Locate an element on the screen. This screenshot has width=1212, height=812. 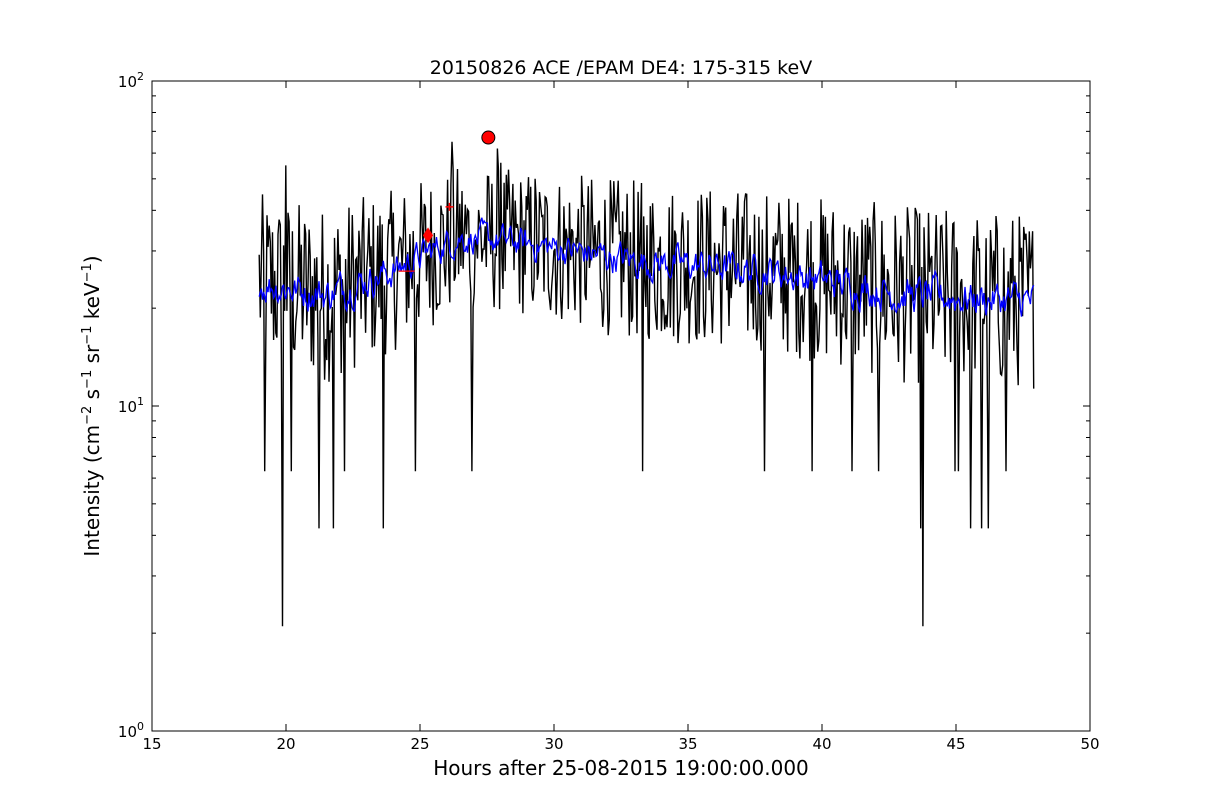
chart-title: 20150826 ACE /EPAM DE4: 175-315 keV is located at coordinates (621, 68).